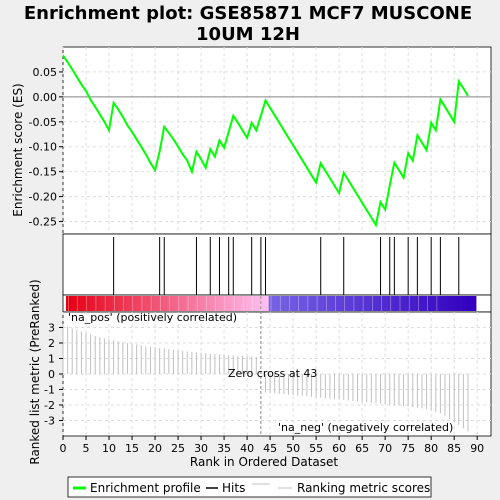 This screenshot has width=500, height=500. I want to click on metric-y-tick-label: -3, so click(49, 421).